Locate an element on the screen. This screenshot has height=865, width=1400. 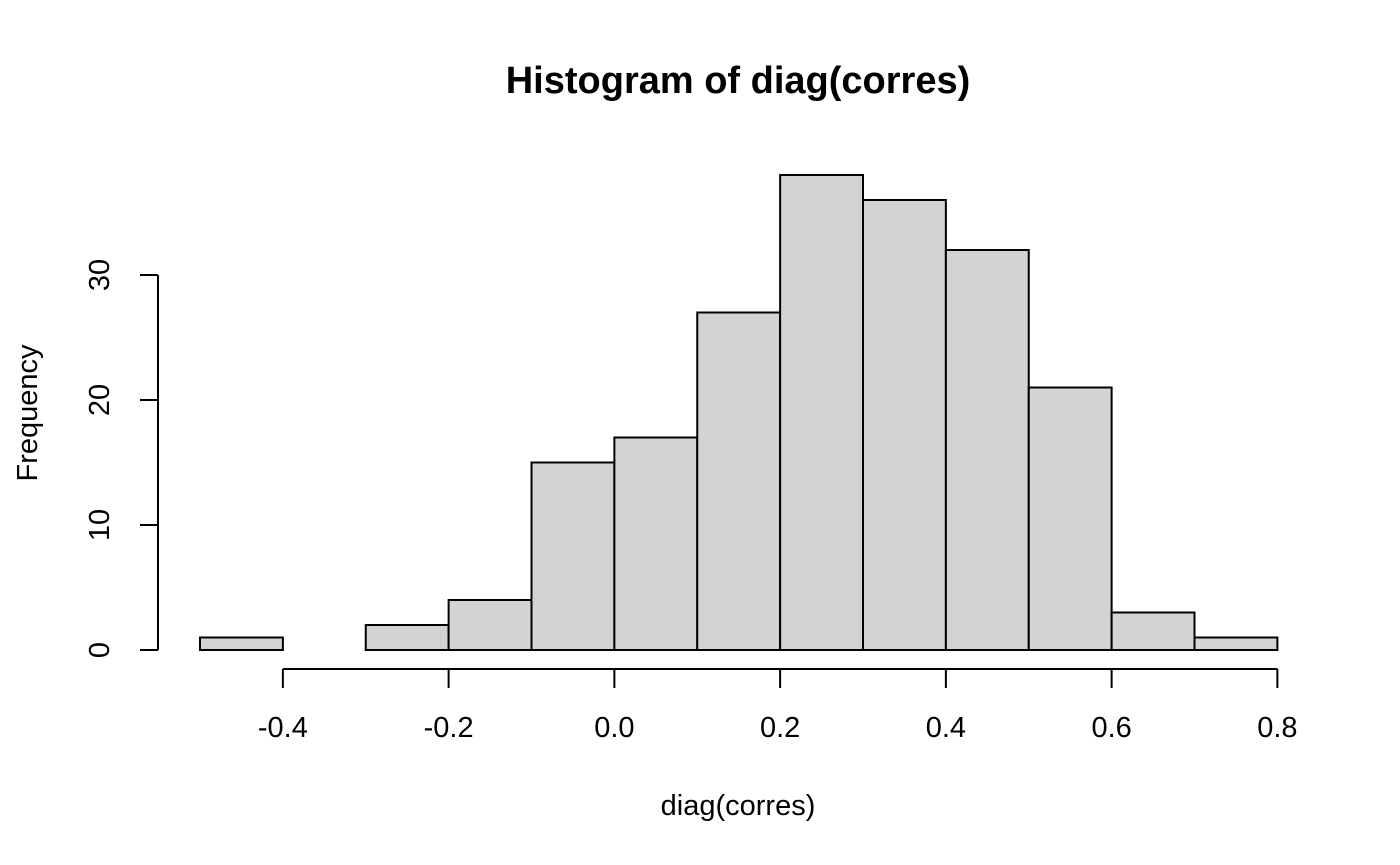
y-tick-label: 0 is located at coordinates (100, 650).